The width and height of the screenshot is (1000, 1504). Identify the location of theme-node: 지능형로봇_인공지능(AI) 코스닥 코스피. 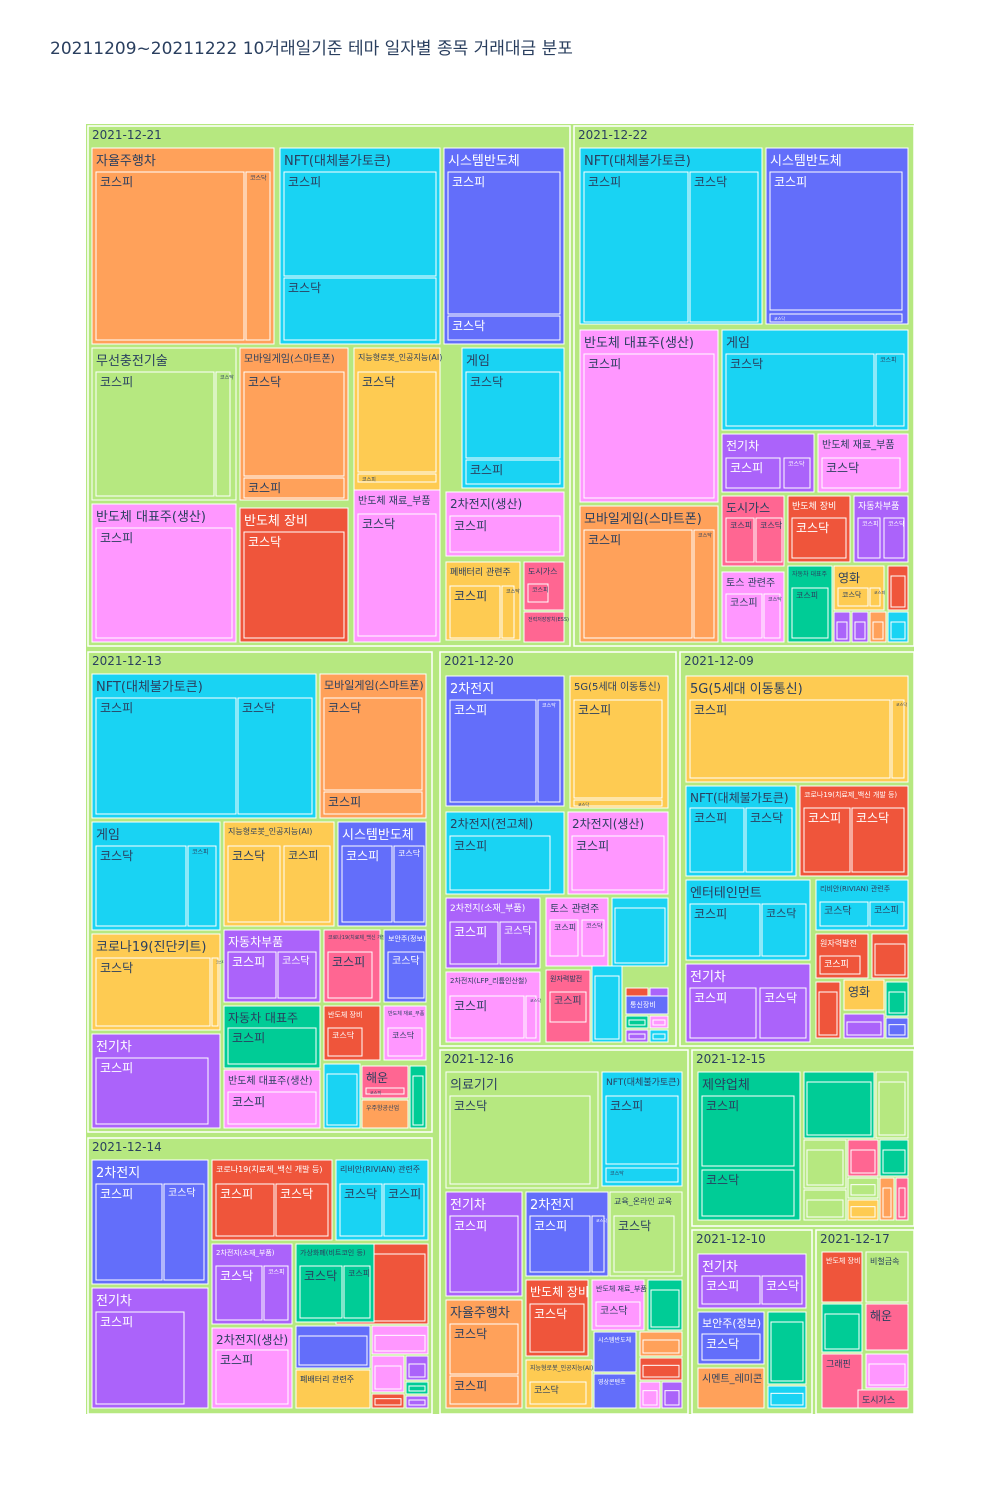
(279, 874).